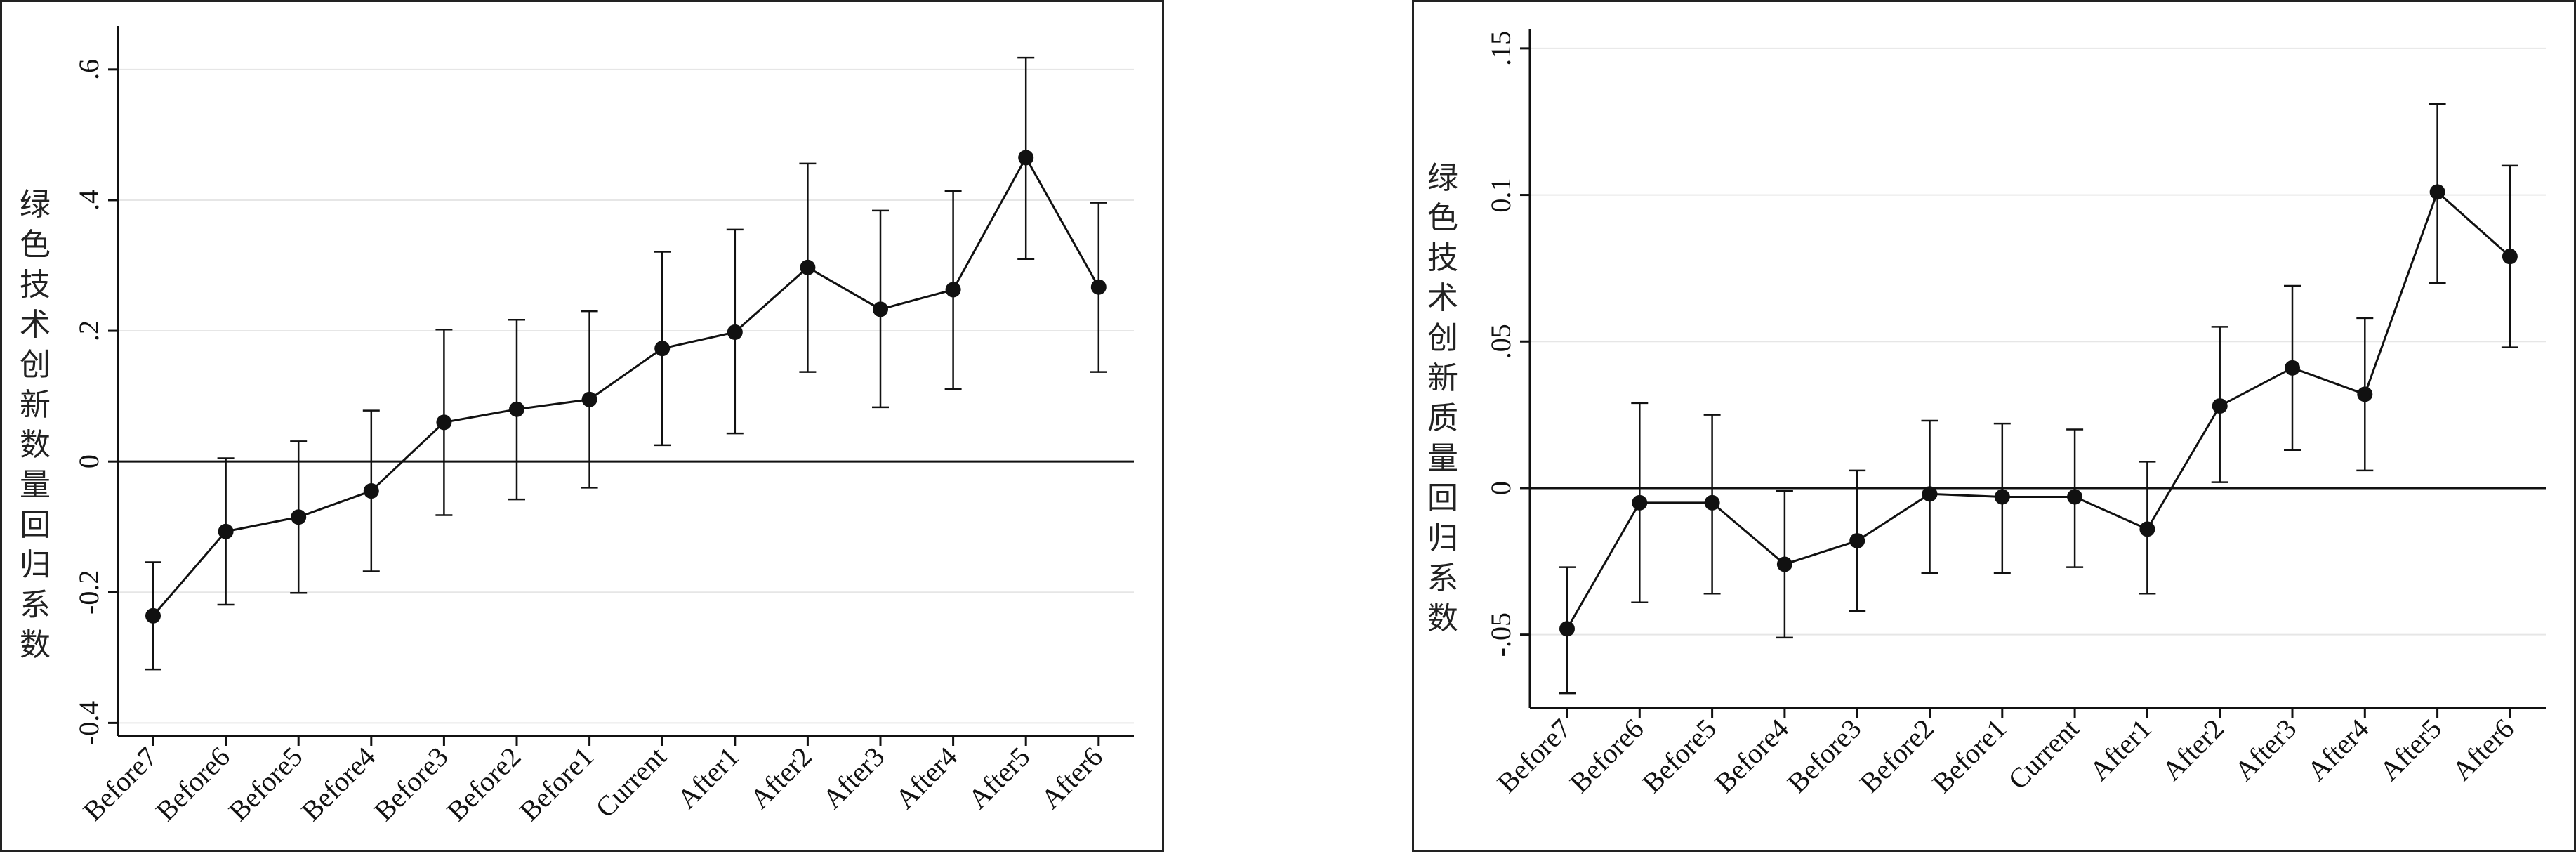 The height and width of the screenshot is (854, 2576). What do you see at coordinates (89, 330) in the screenshot?
I see `y-tick-label: .2` at bounding box center [89, 330].